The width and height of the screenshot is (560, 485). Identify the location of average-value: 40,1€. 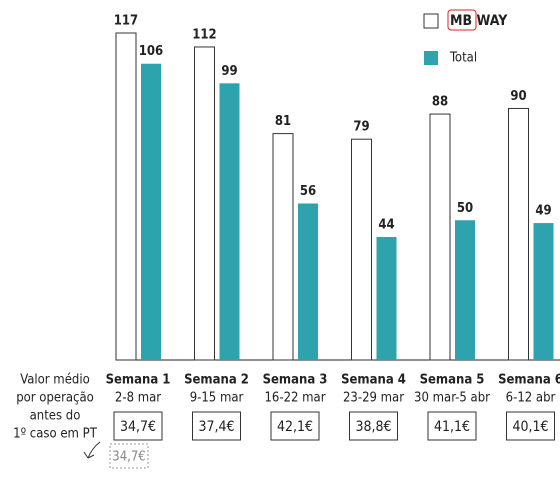
(530, 427).